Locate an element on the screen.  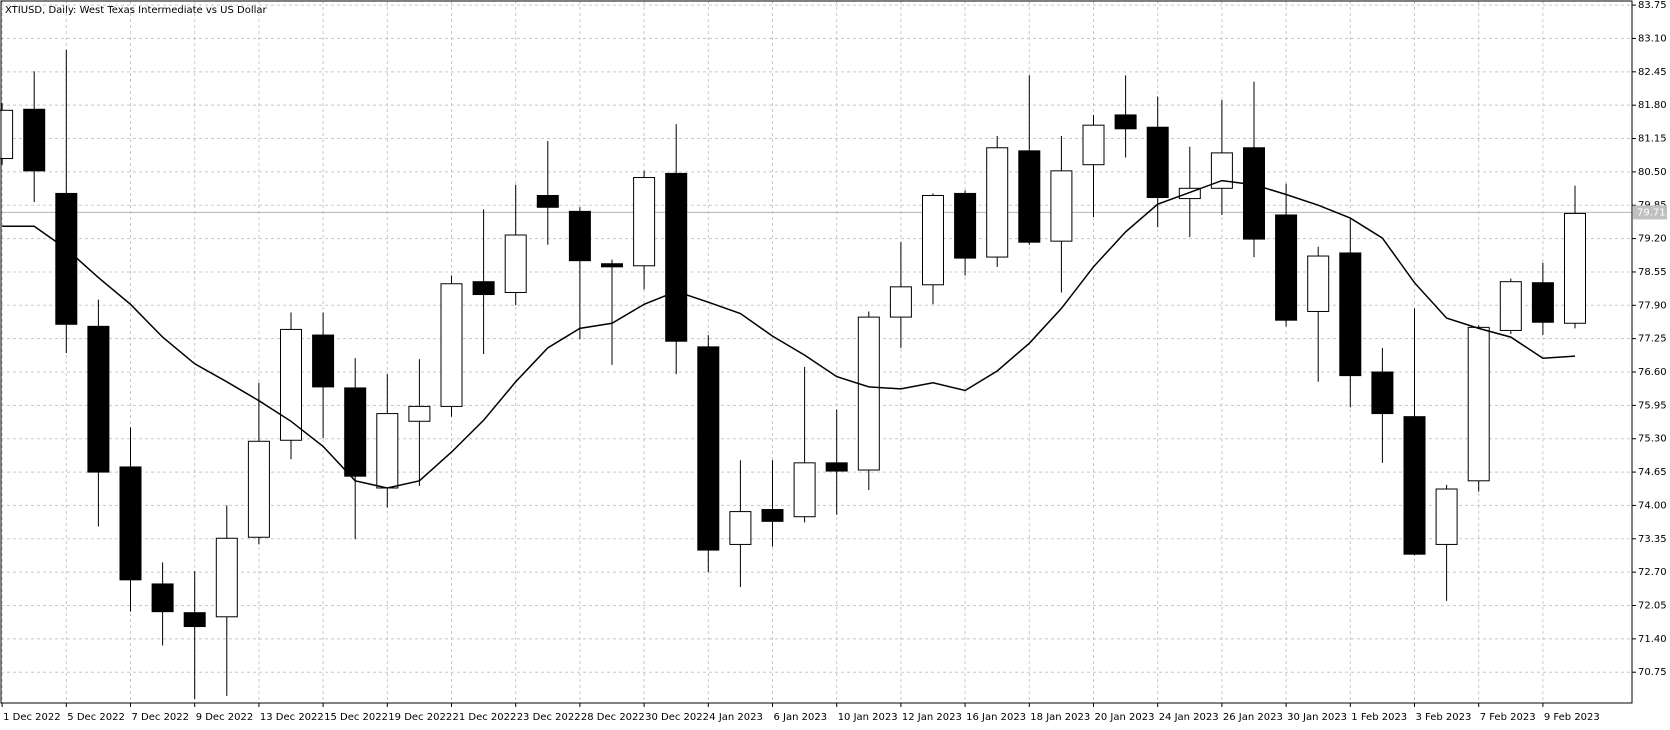
y-tick-label: 79.20 is located at coordinates (1652, 239).